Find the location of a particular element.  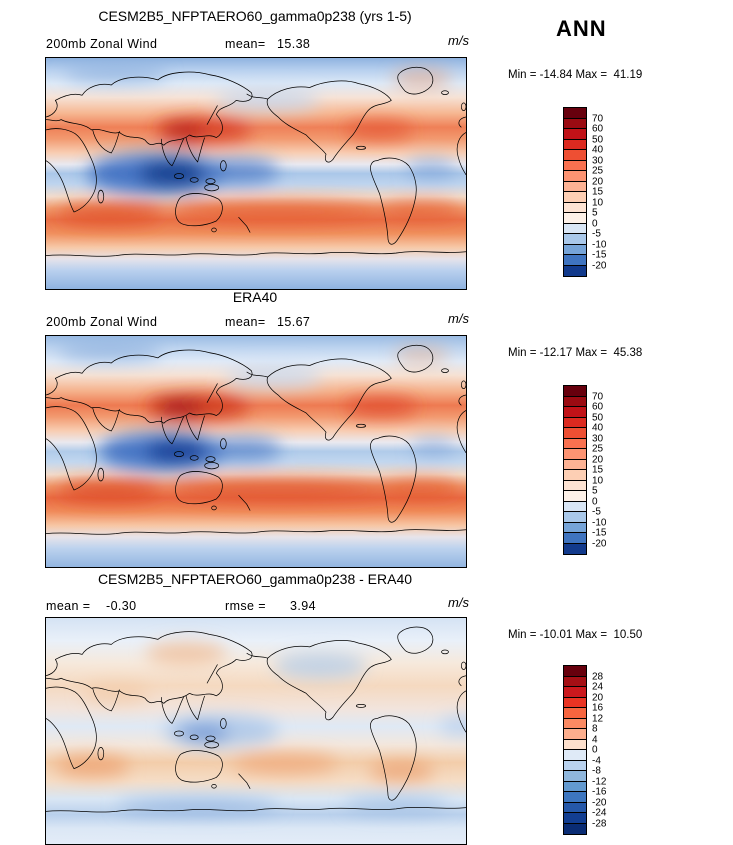

panel2-units: m/s is located at coordinates (458, 318).